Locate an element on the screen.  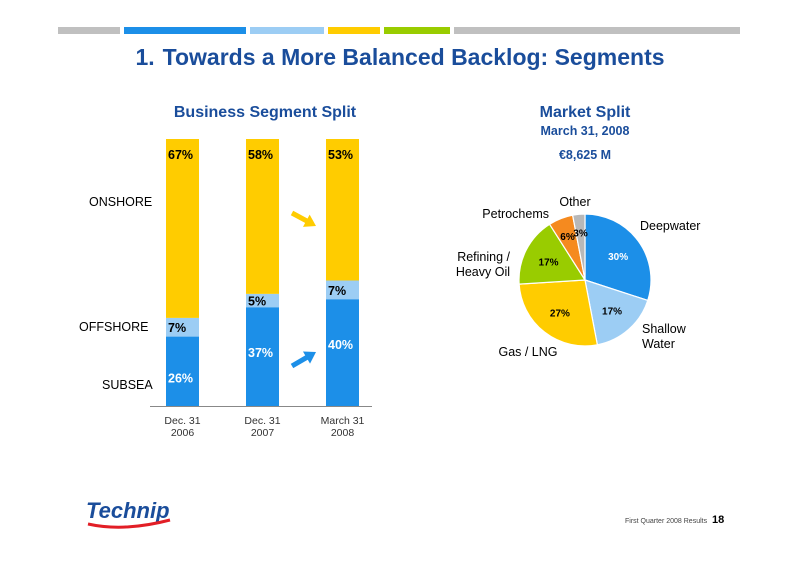
technip-logo: Technip is located at coordinates (129, 515).